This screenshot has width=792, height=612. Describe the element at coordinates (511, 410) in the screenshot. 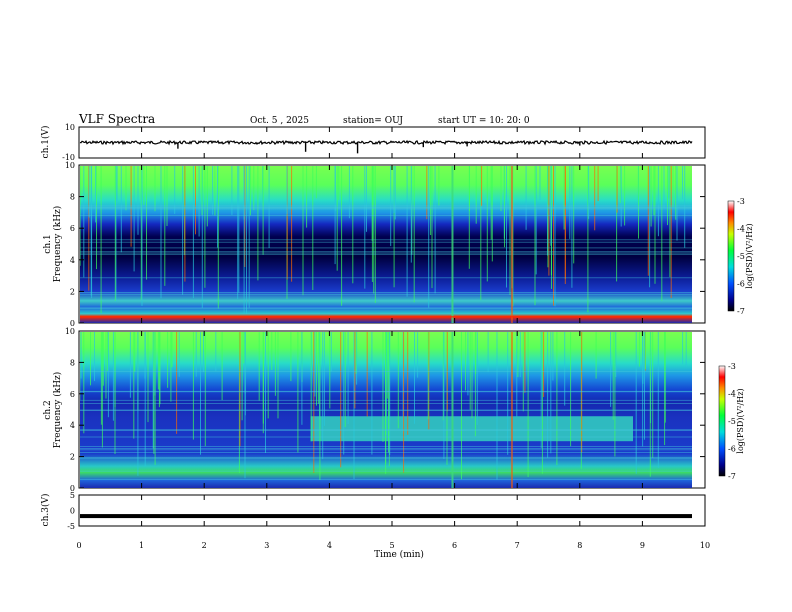

I see `spec2-lines-streak-red` at that location.